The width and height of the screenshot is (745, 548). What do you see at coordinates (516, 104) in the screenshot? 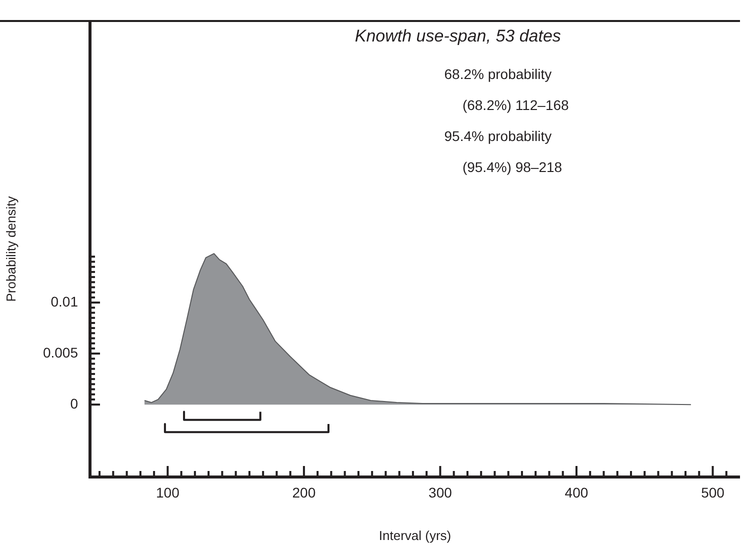
I see `annotation: (68.2%) 112–168` at bounding box center [516, 104].